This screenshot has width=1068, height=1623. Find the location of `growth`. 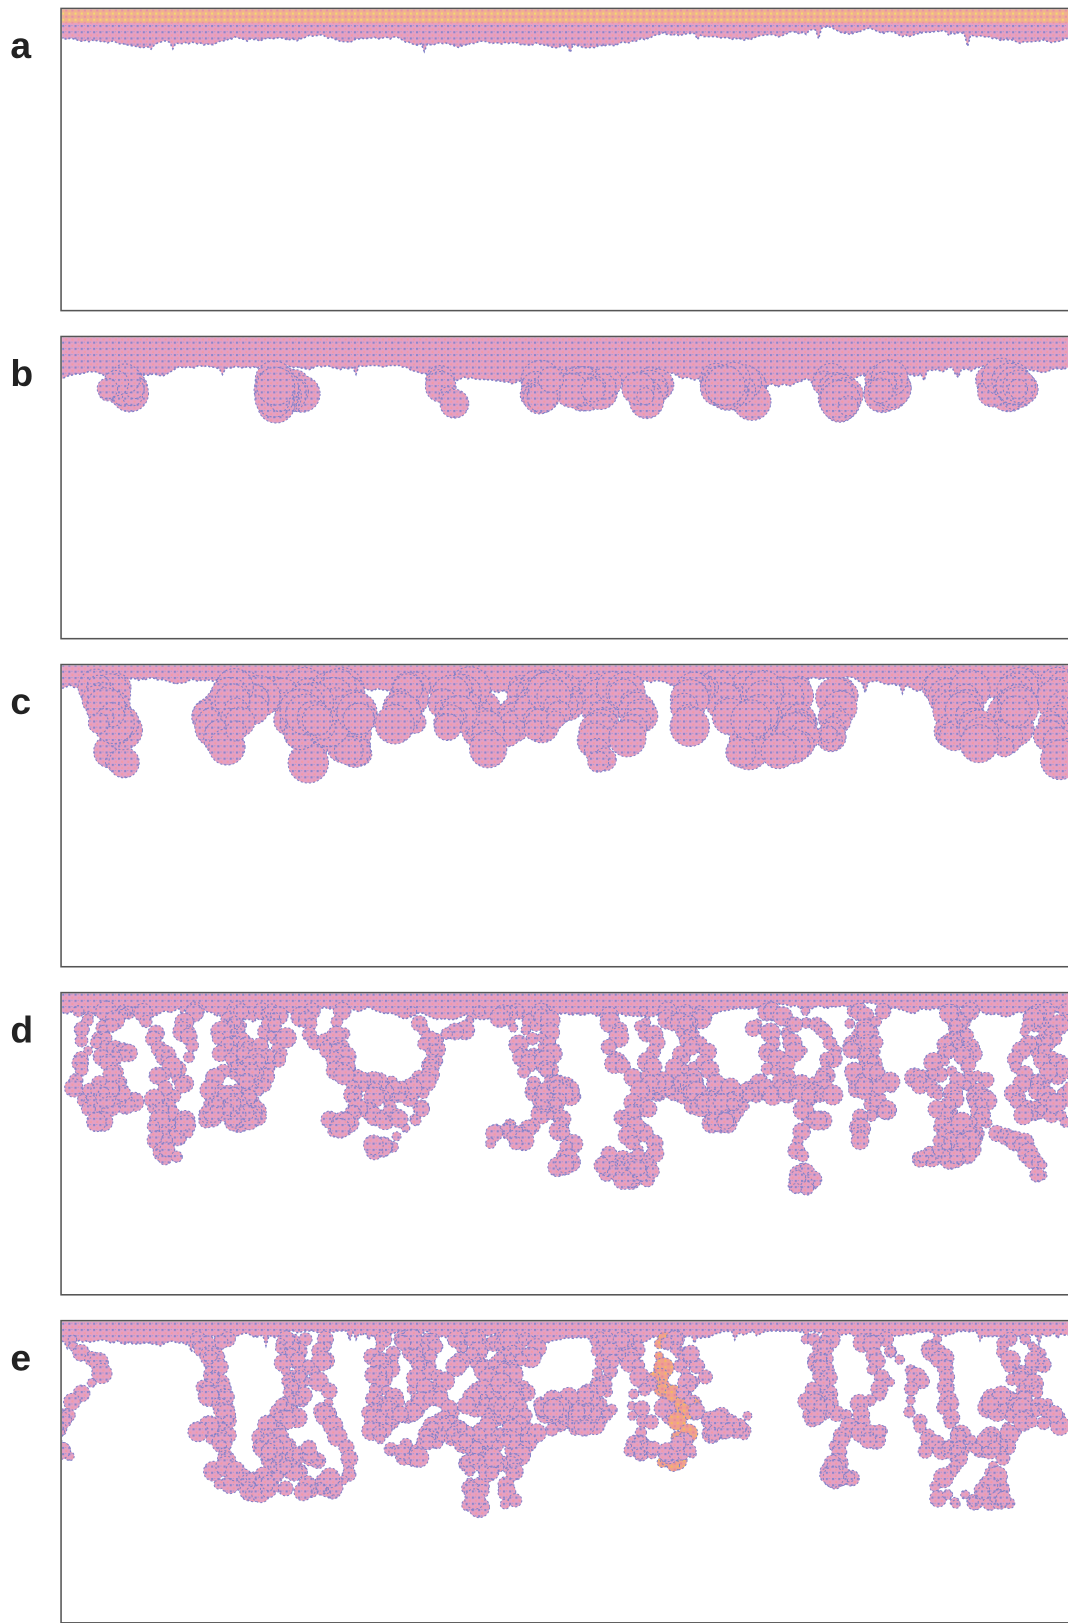

growth is located at coordinates (565, 724).